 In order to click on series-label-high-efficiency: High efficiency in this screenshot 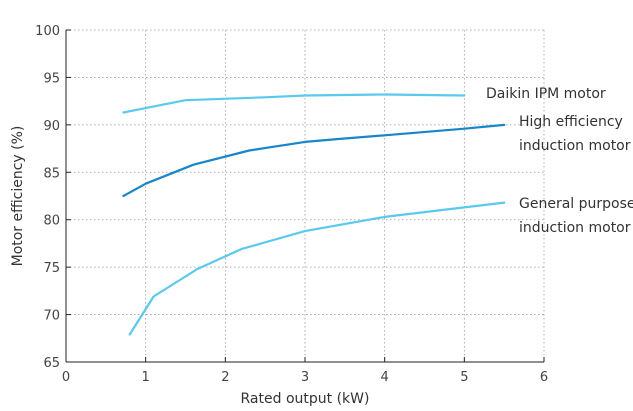, I will do `click(571, 122)`.